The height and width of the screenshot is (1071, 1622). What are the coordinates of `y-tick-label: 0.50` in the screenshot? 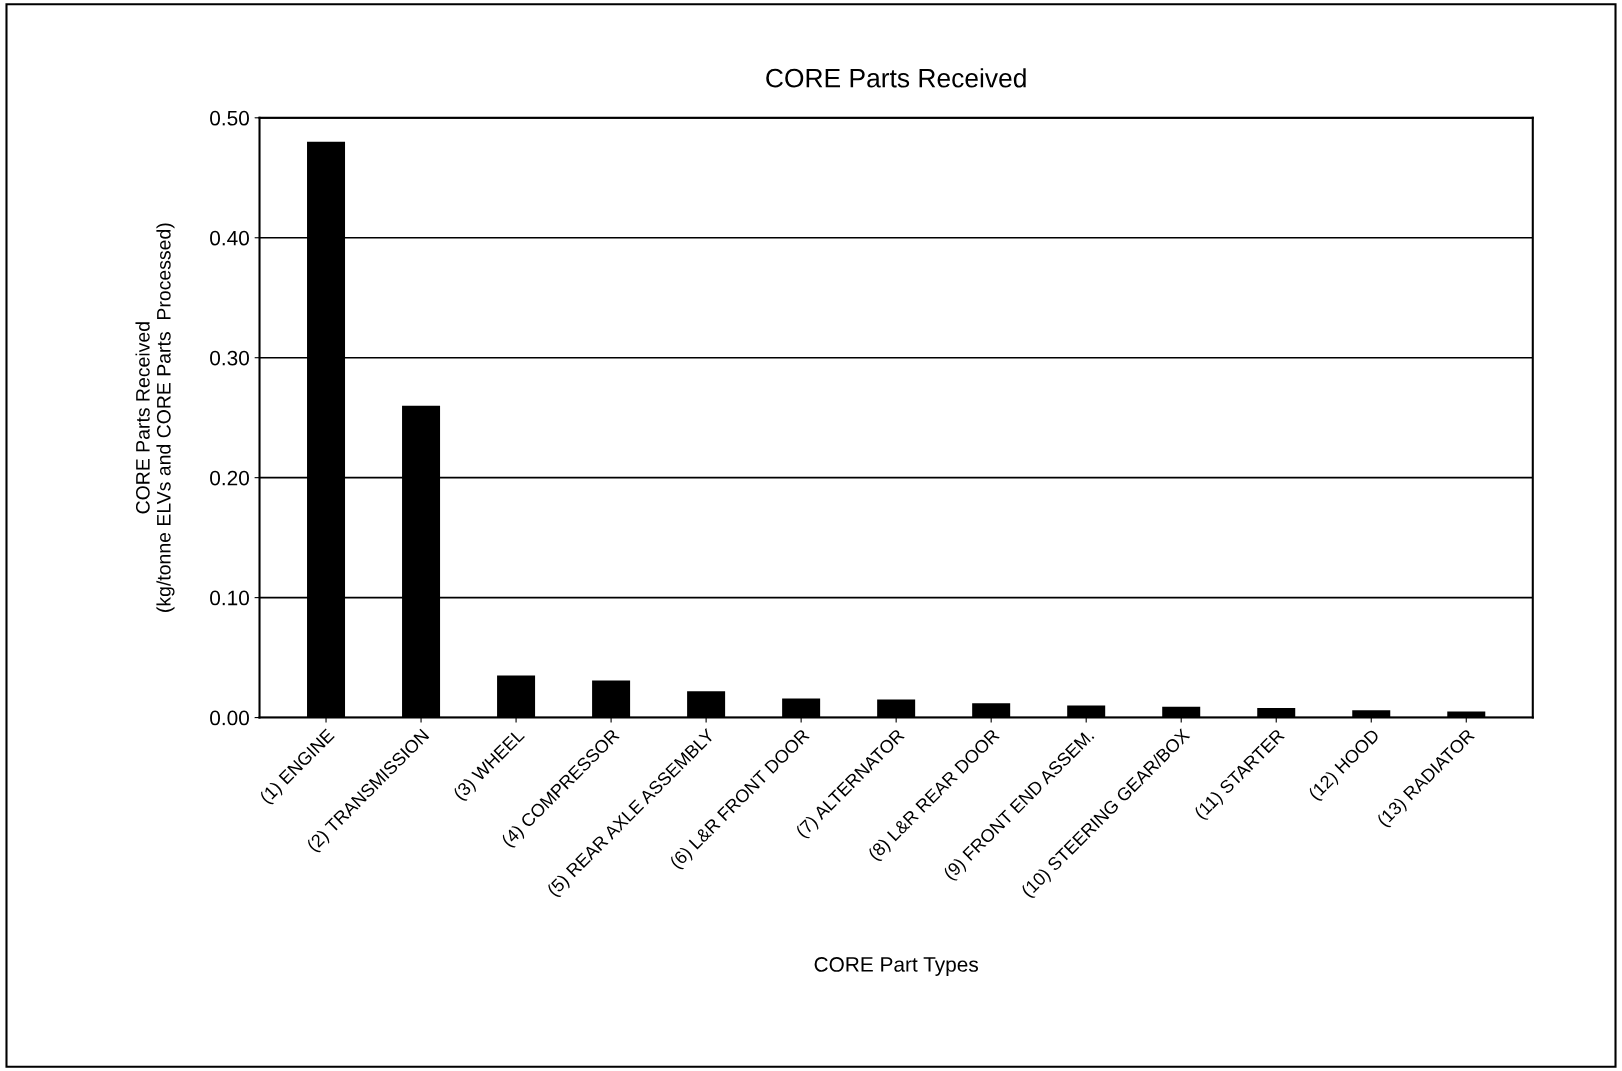 It's located at (229, 118).